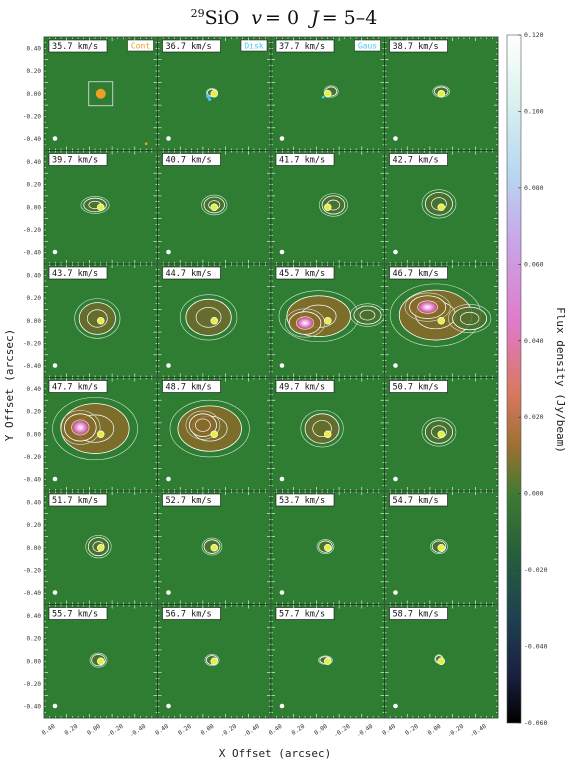 Image resolution: width=568 pixels, height=764 pixels. I want to click on colorbar-tick-label: 0.040, so click(534, 341).